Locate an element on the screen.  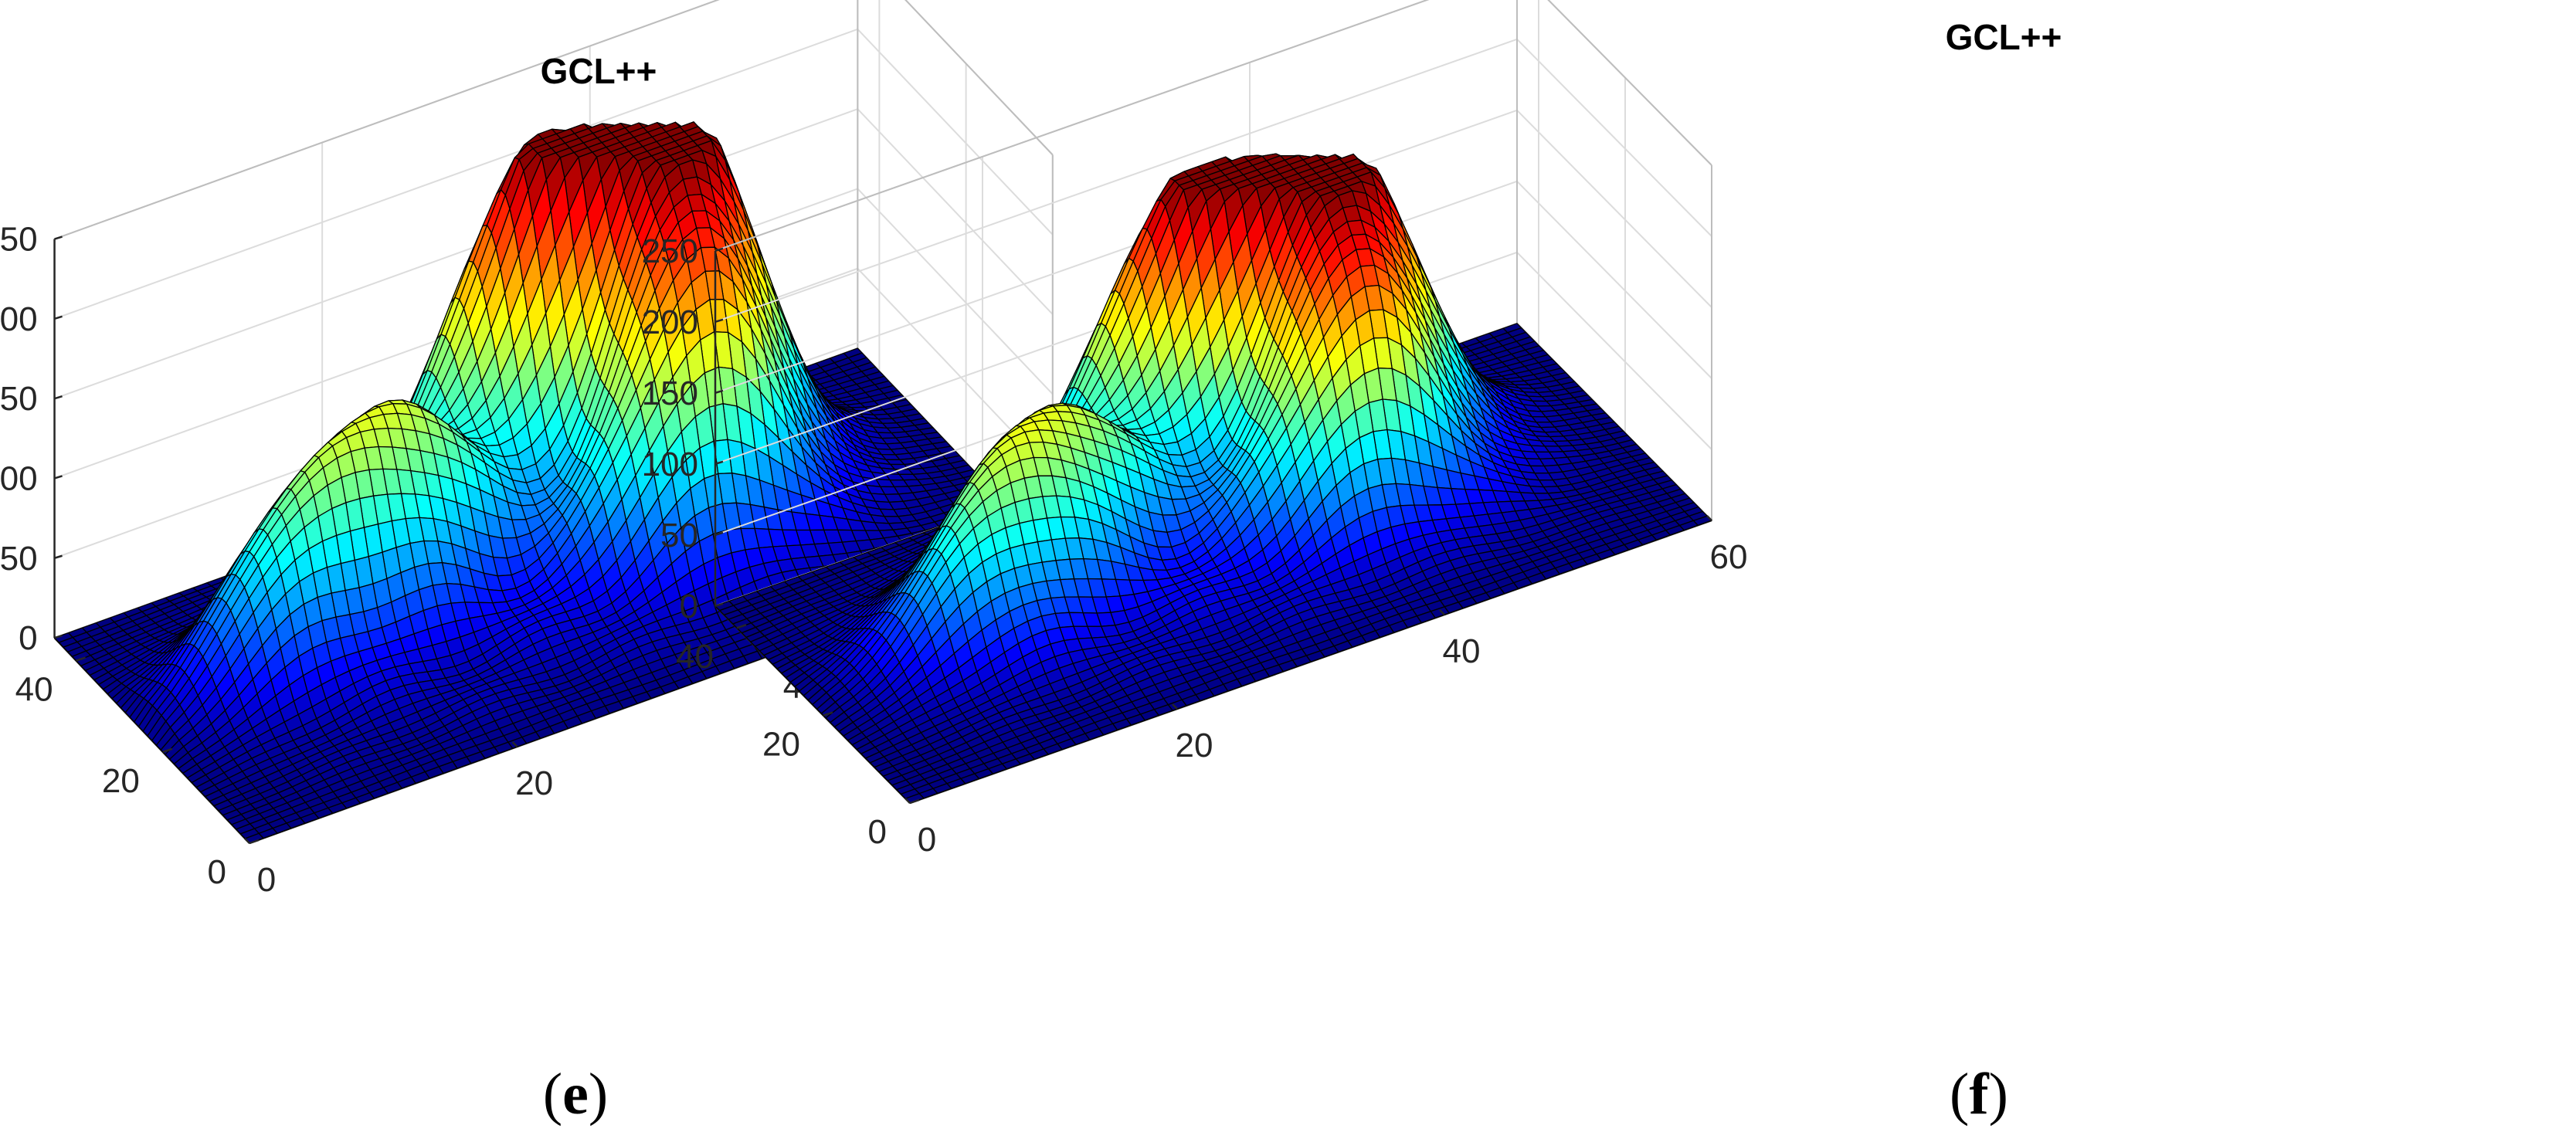
y-tick-label: 20 is located at coordinates (121, 781).